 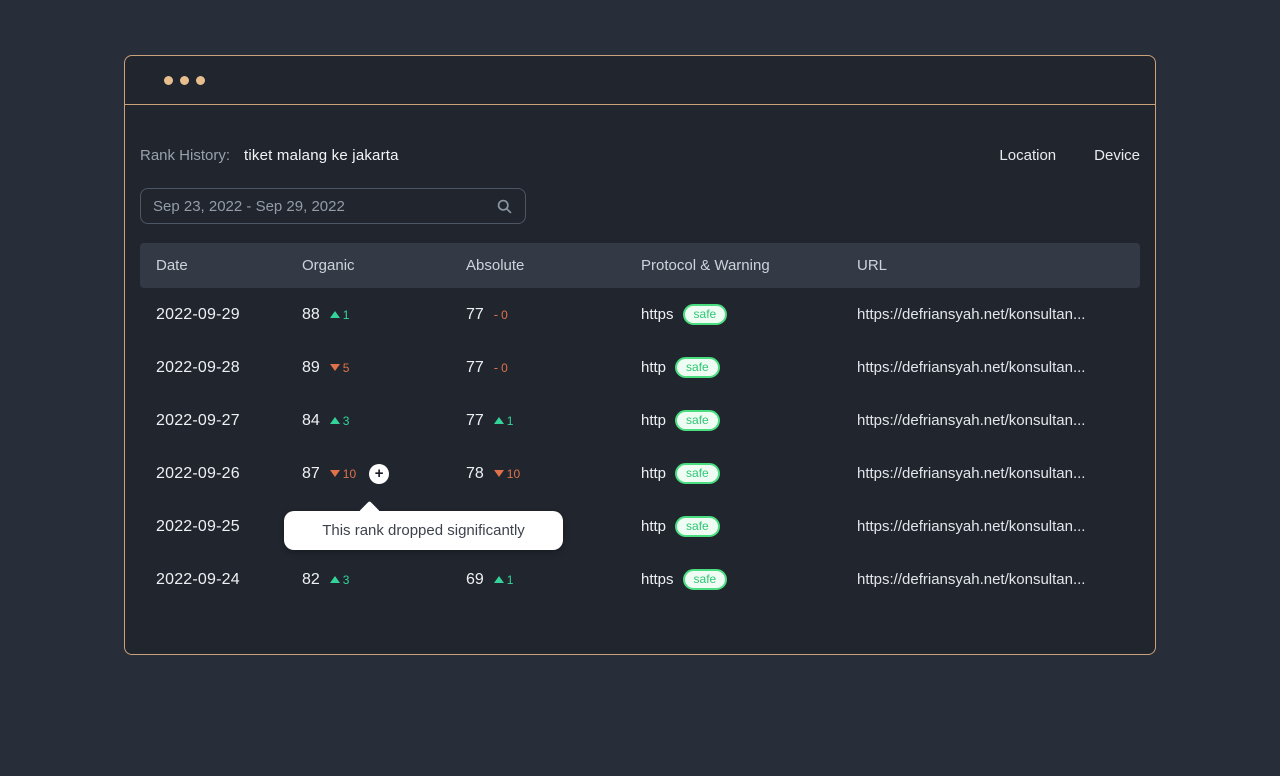 I want to click on organic-cell: 89 5, so click(x=384, y=368).